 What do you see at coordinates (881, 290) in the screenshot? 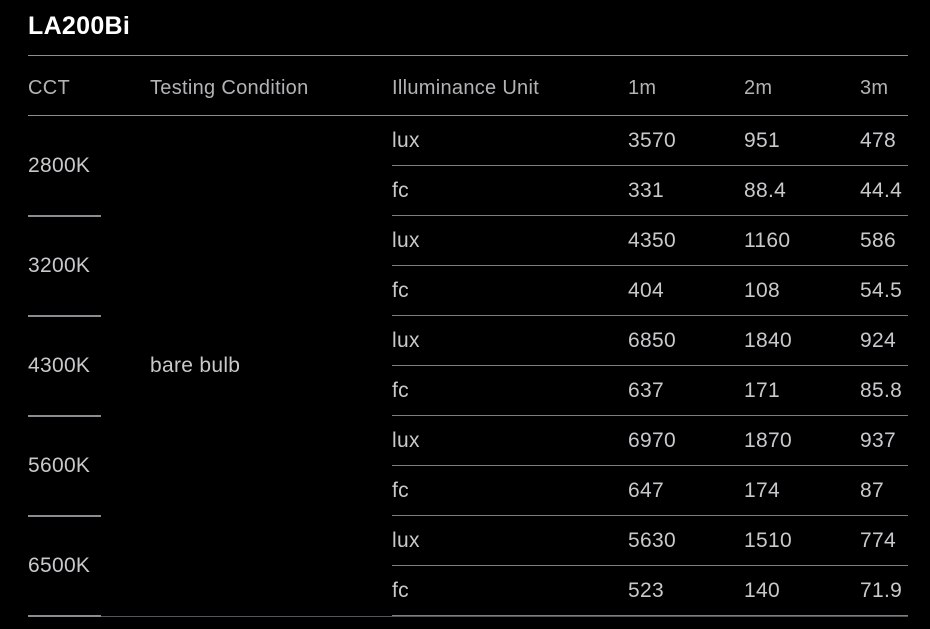
I see `value-3m: 54.5` at bounding box center [881, 290].